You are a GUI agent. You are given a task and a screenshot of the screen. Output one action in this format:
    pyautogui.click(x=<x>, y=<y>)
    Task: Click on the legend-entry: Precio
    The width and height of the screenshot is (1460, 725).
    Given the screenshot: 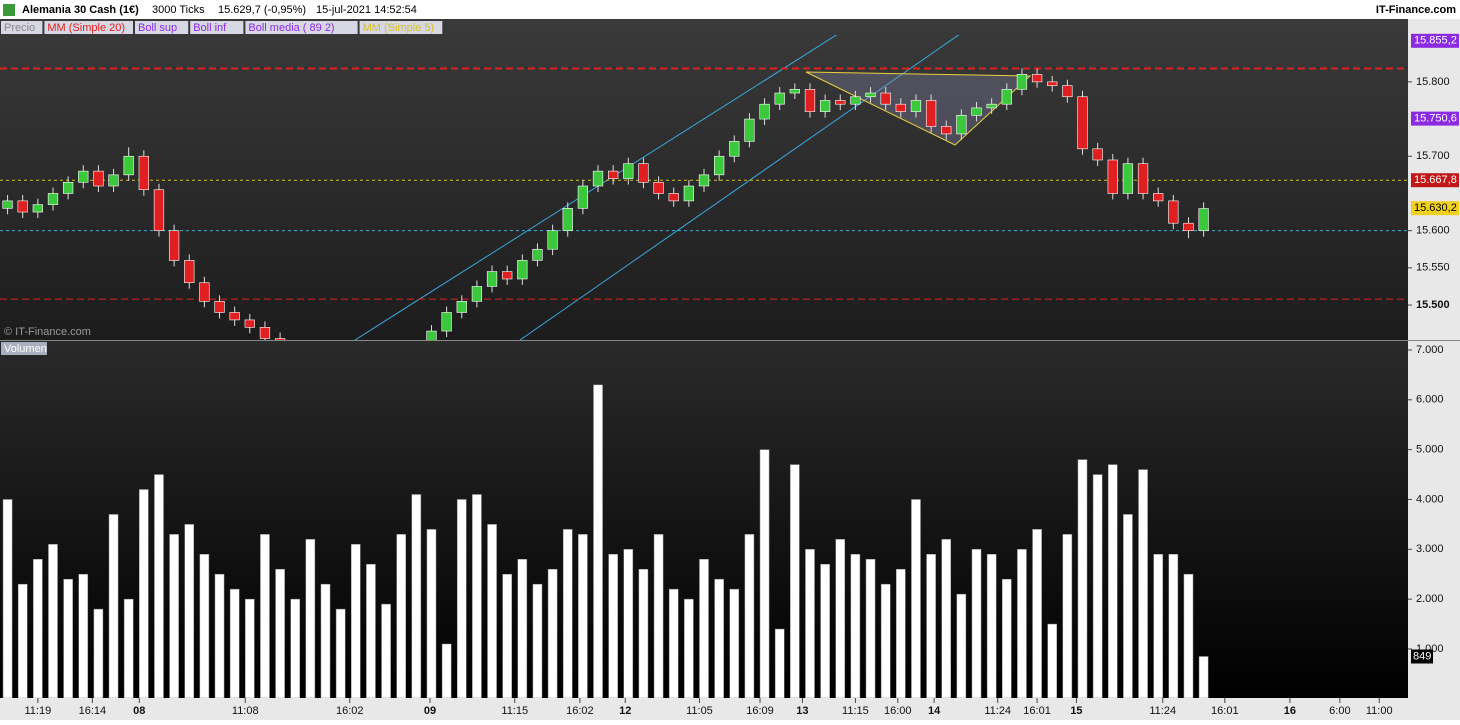 What is the action you would take?
    pyautogui.click(x=19, y=28)
    